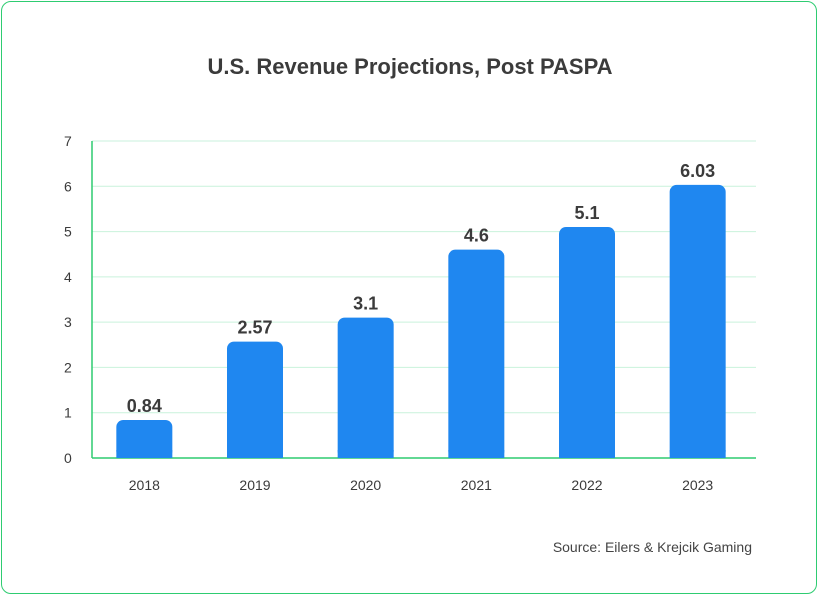  What do you see at coordinates (255, 399) in the screenshot?
I see `bar-2019` at bounding box center [255, 399].